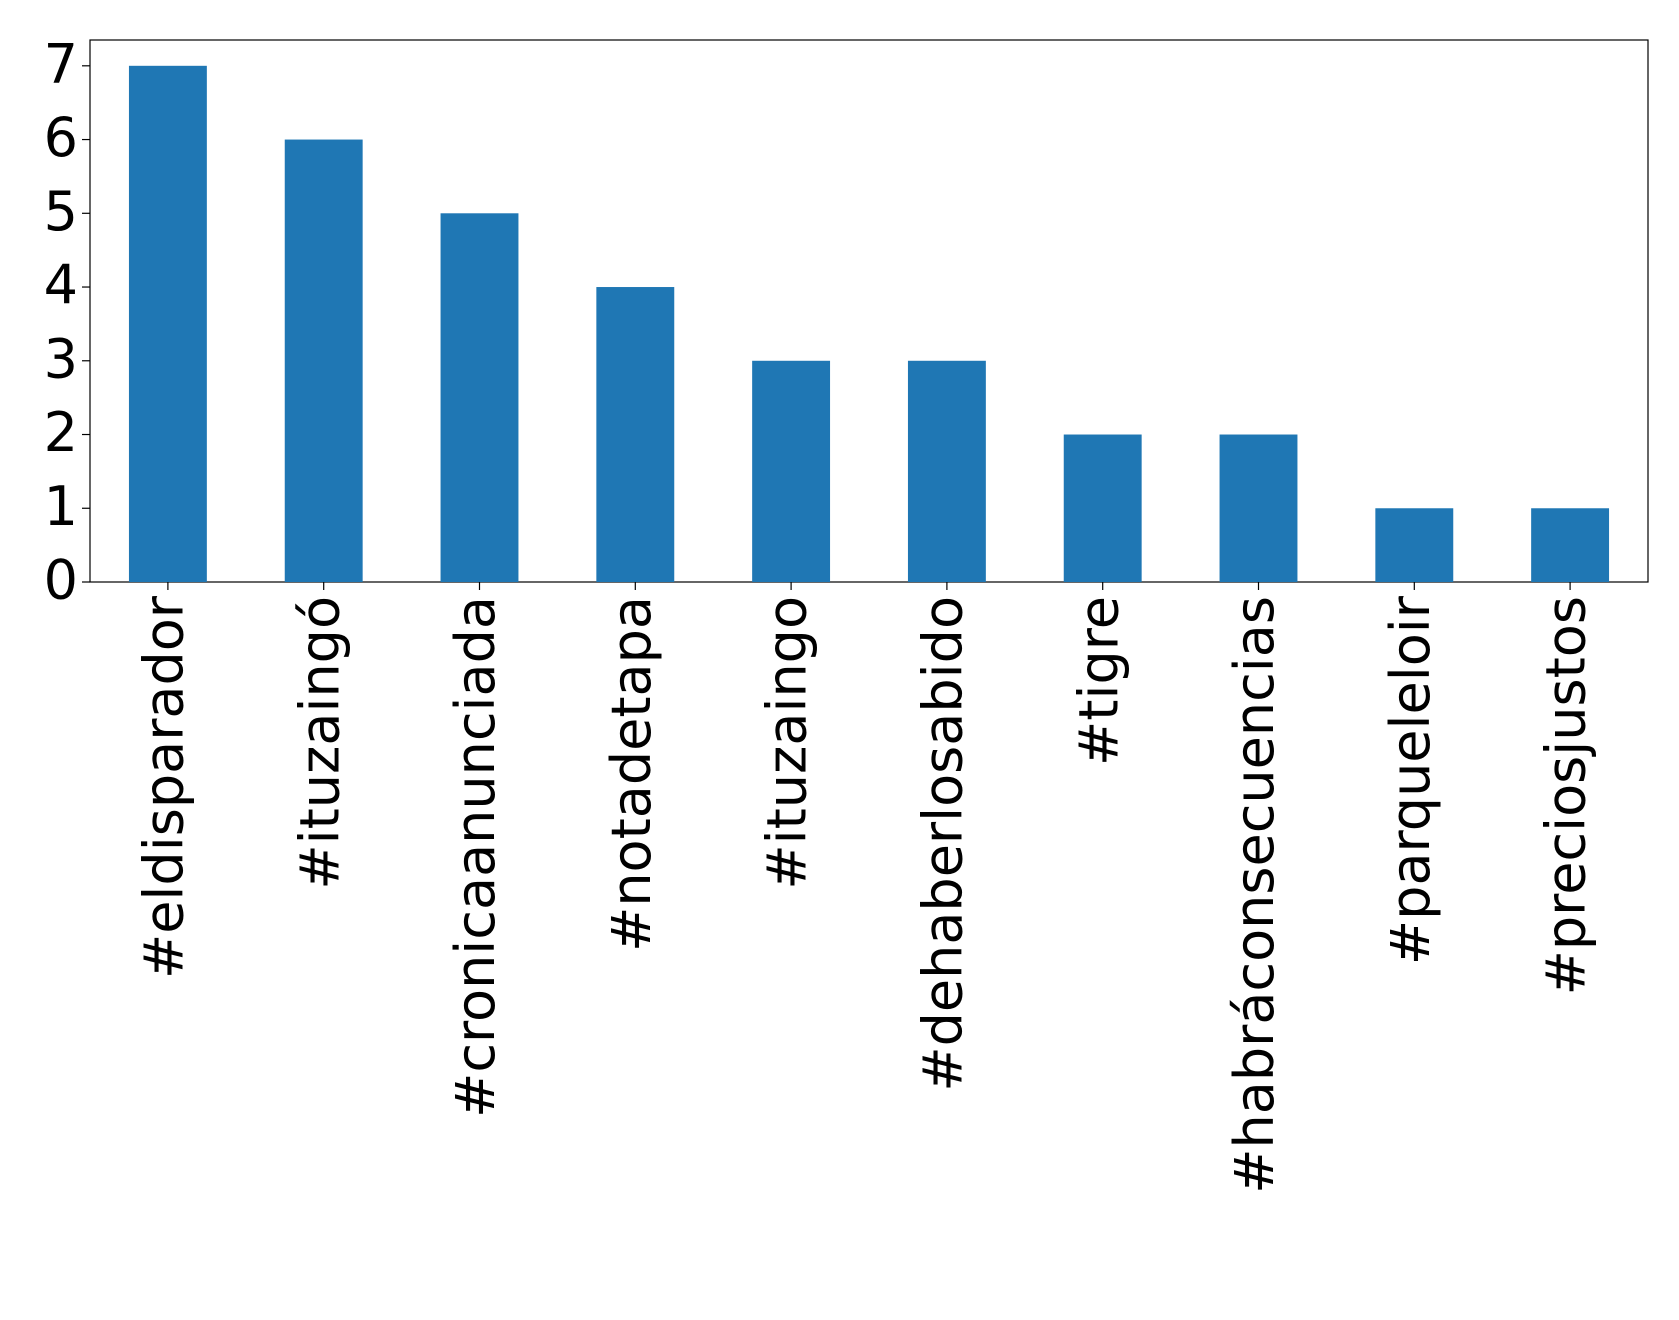  I want to click on y-tick-label: 2, so click(61, 432).